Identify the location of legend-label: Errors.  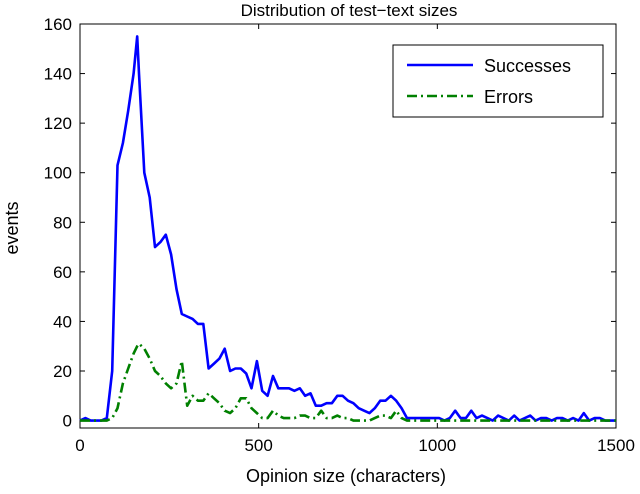
(508, 97).